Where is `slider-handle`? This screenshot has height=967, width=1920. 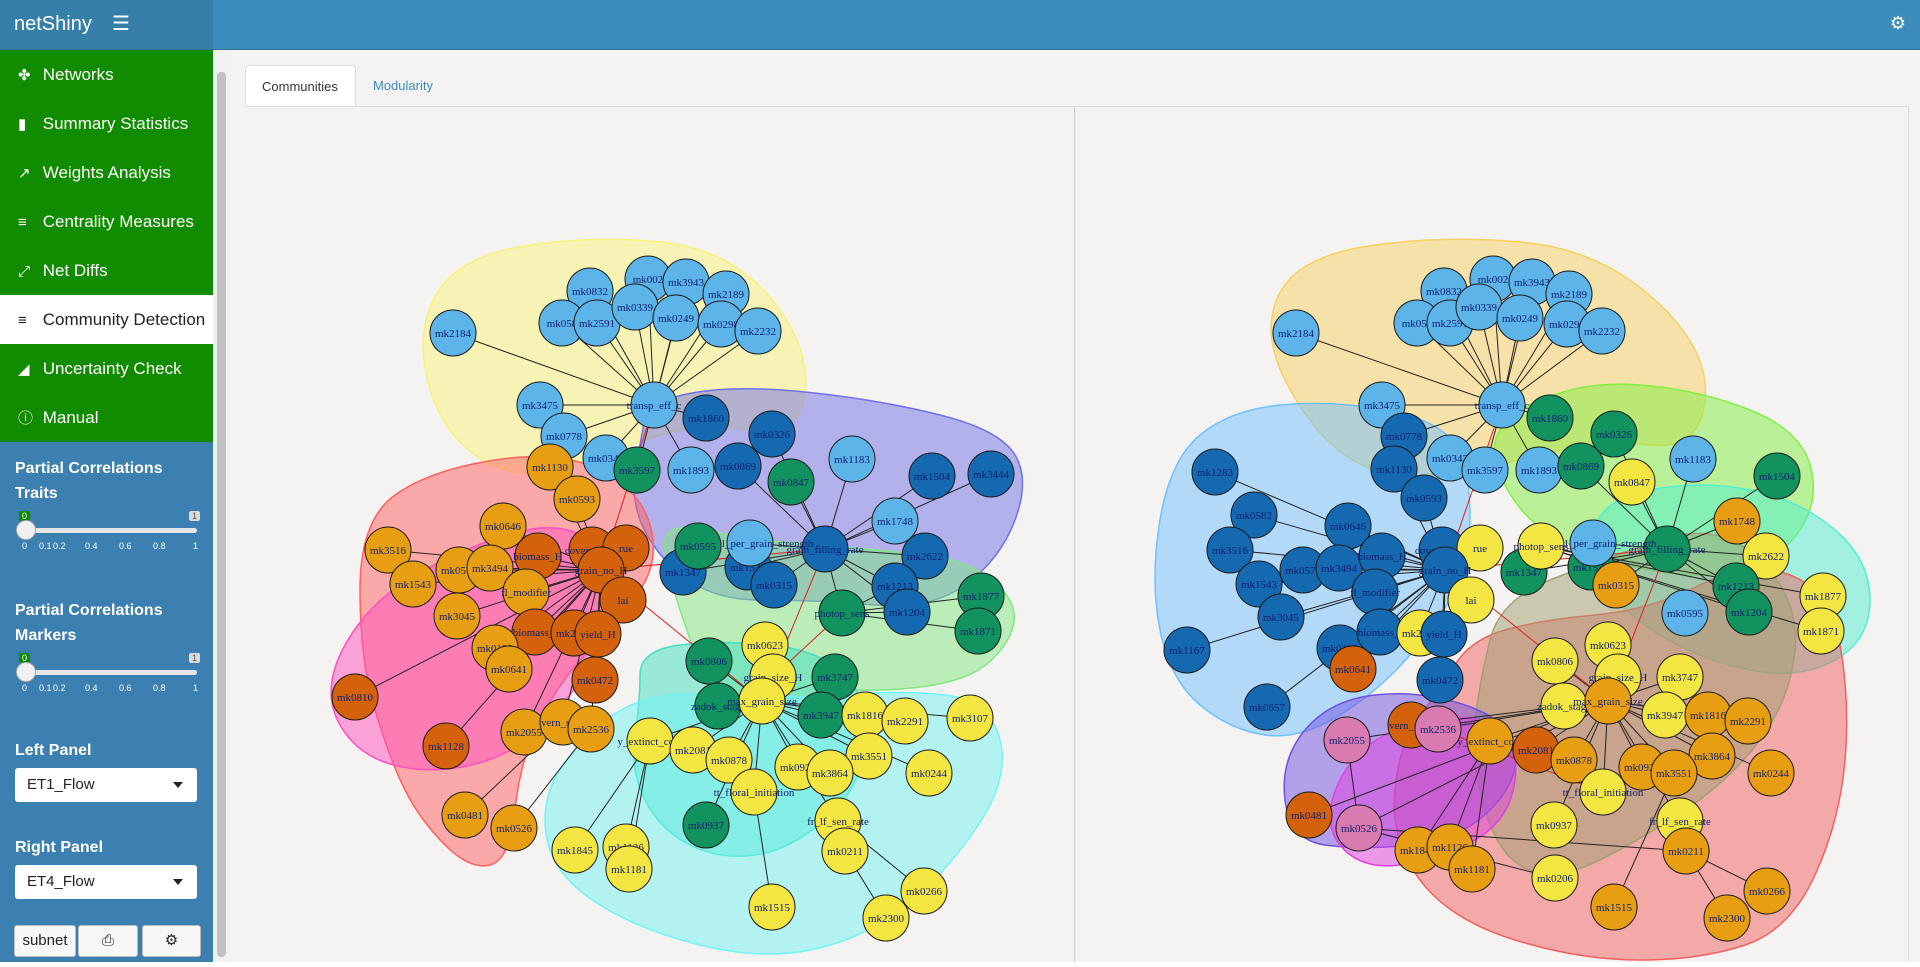
slider-handle is located at coordinates (26, 530).